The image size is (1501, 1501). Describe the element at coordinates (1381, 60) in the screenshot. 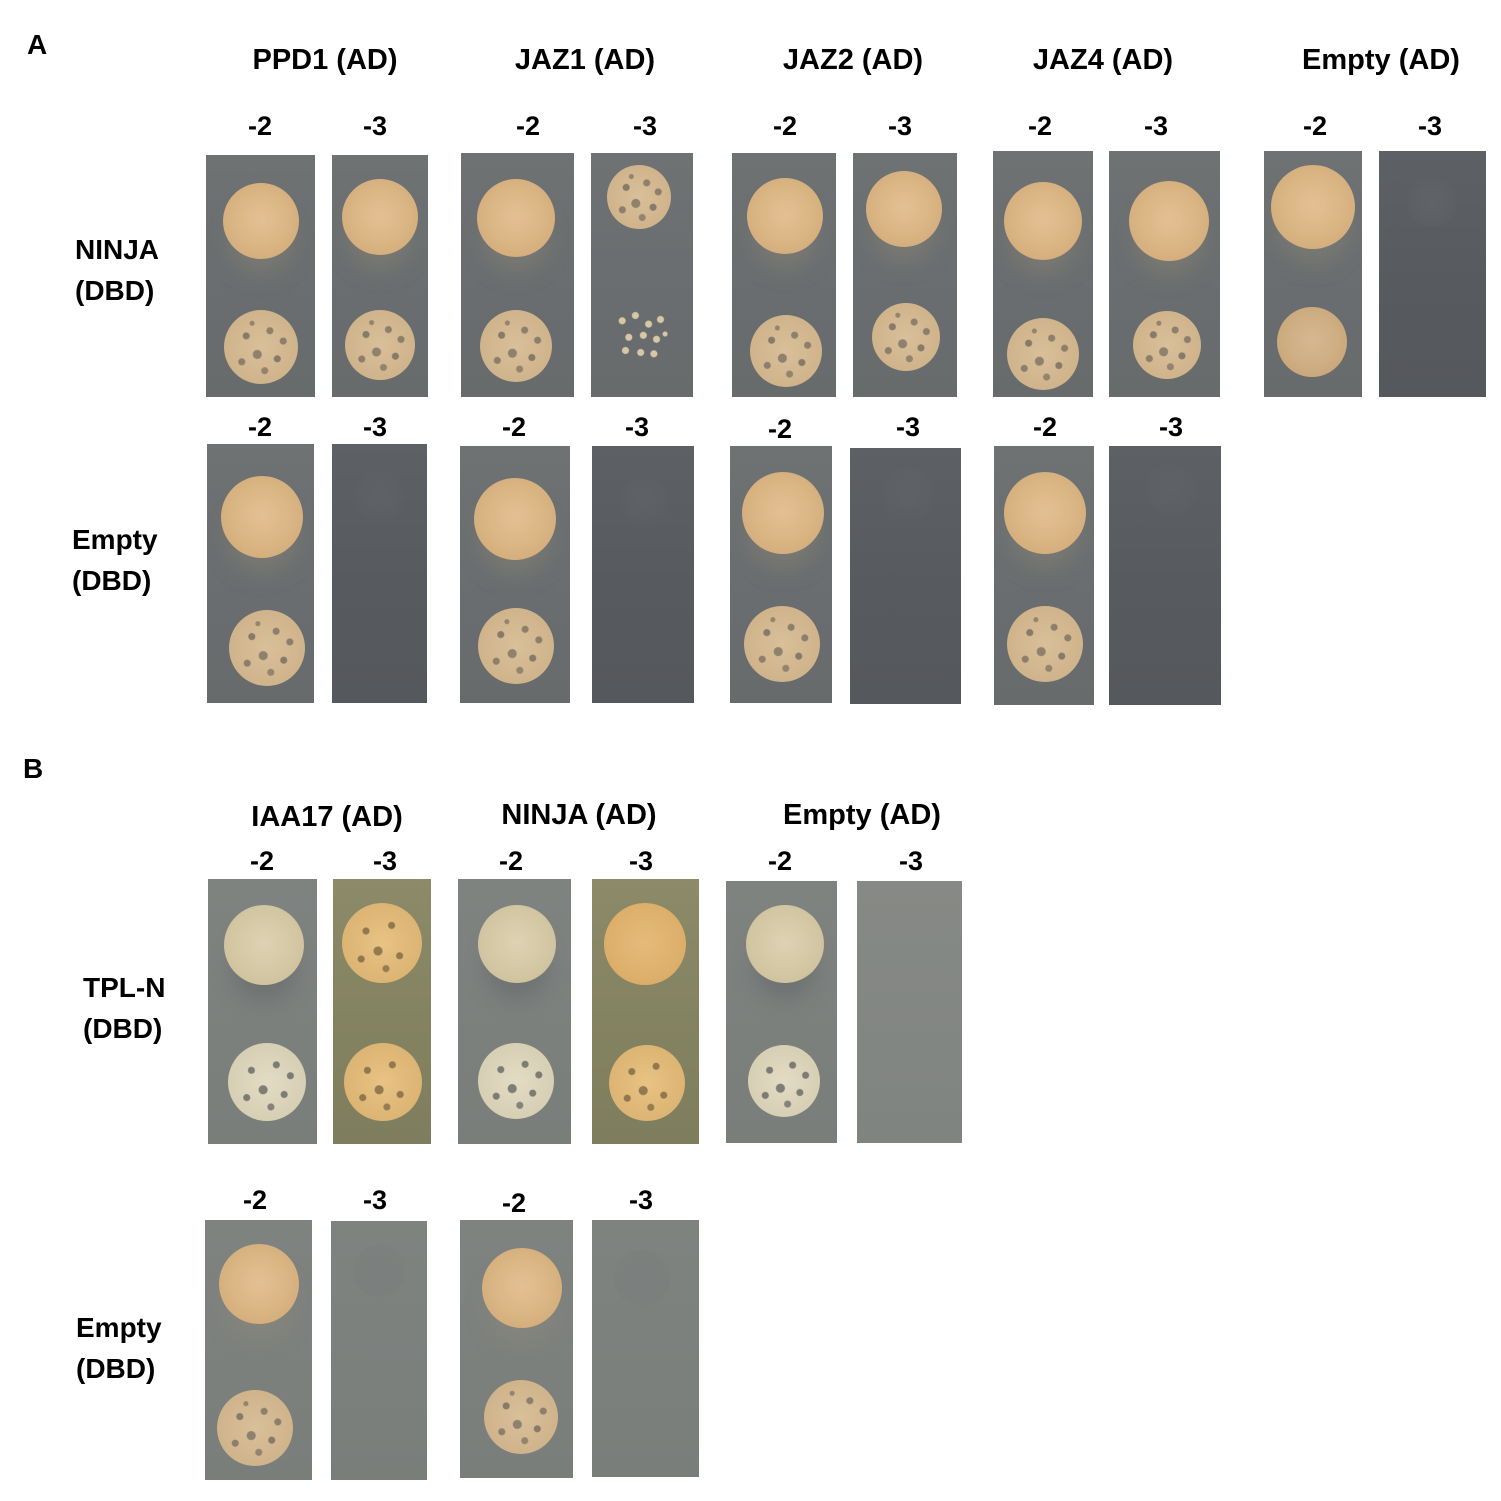

I see `panel-a-column-title-empty: Empty (AD)` at that location.